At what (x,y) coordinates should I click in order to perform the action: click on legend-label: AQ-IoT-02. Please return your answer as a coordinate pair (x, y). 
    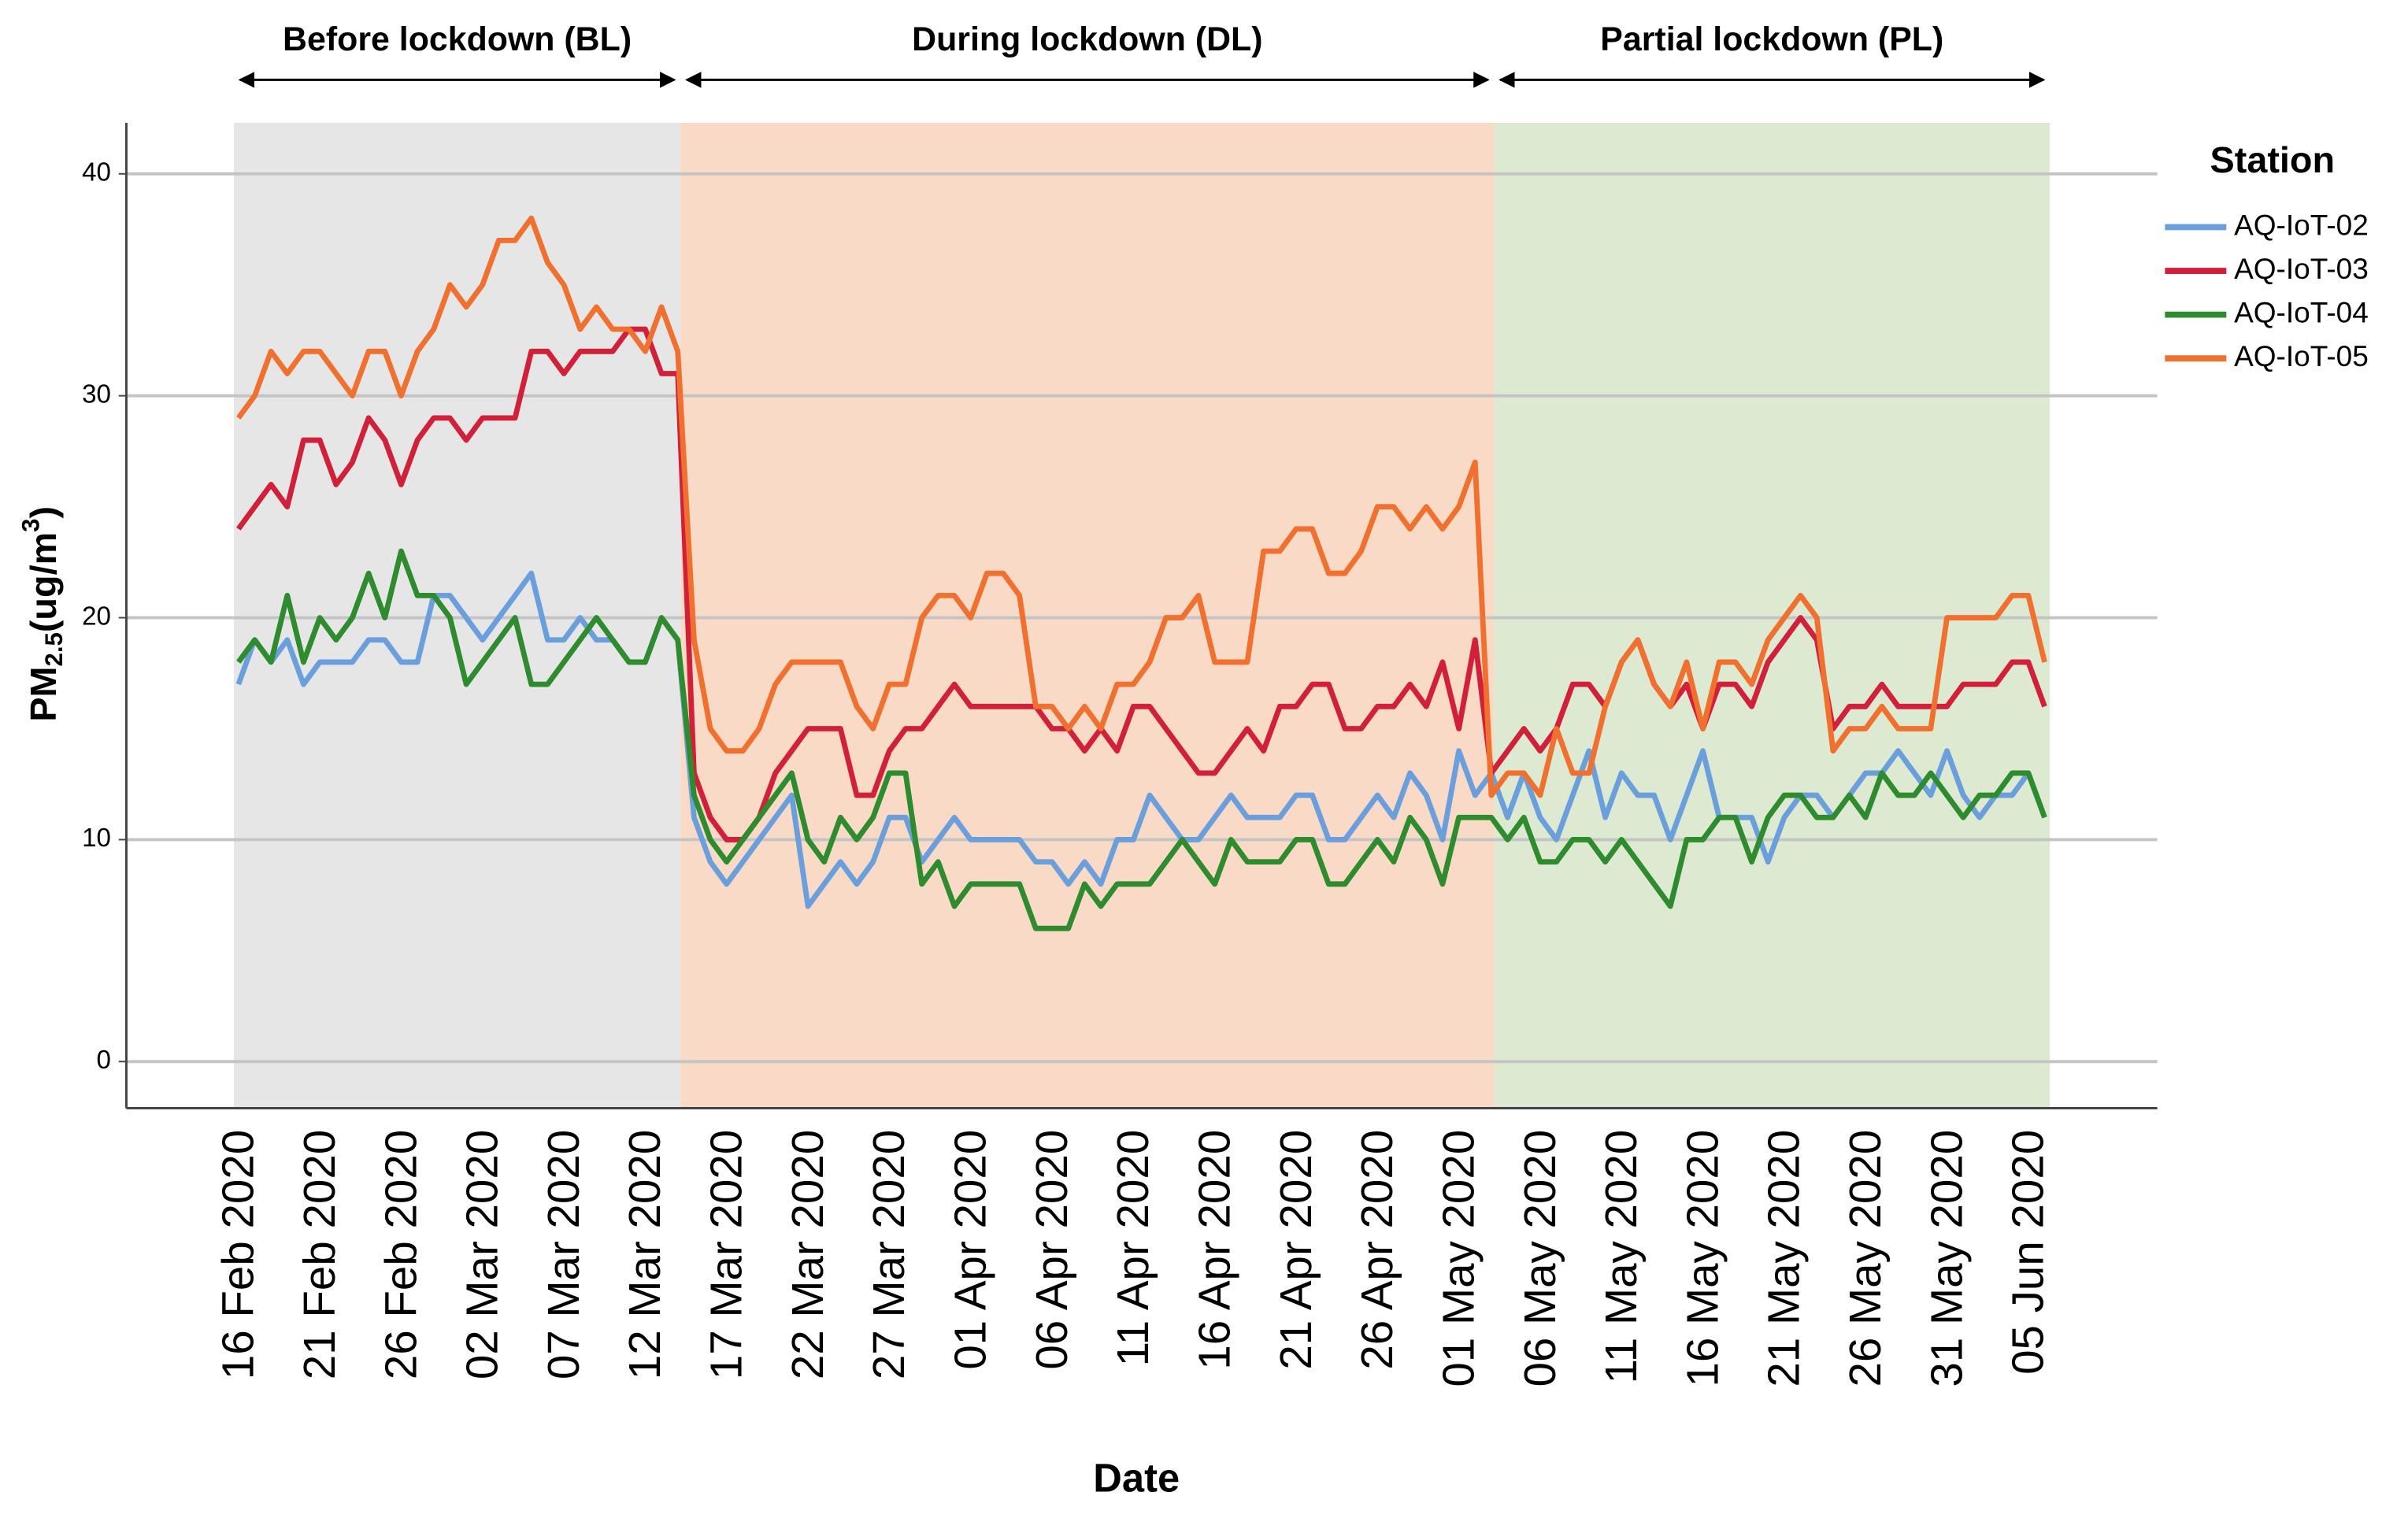
    Looking at the image, I should click on (2301, 224).